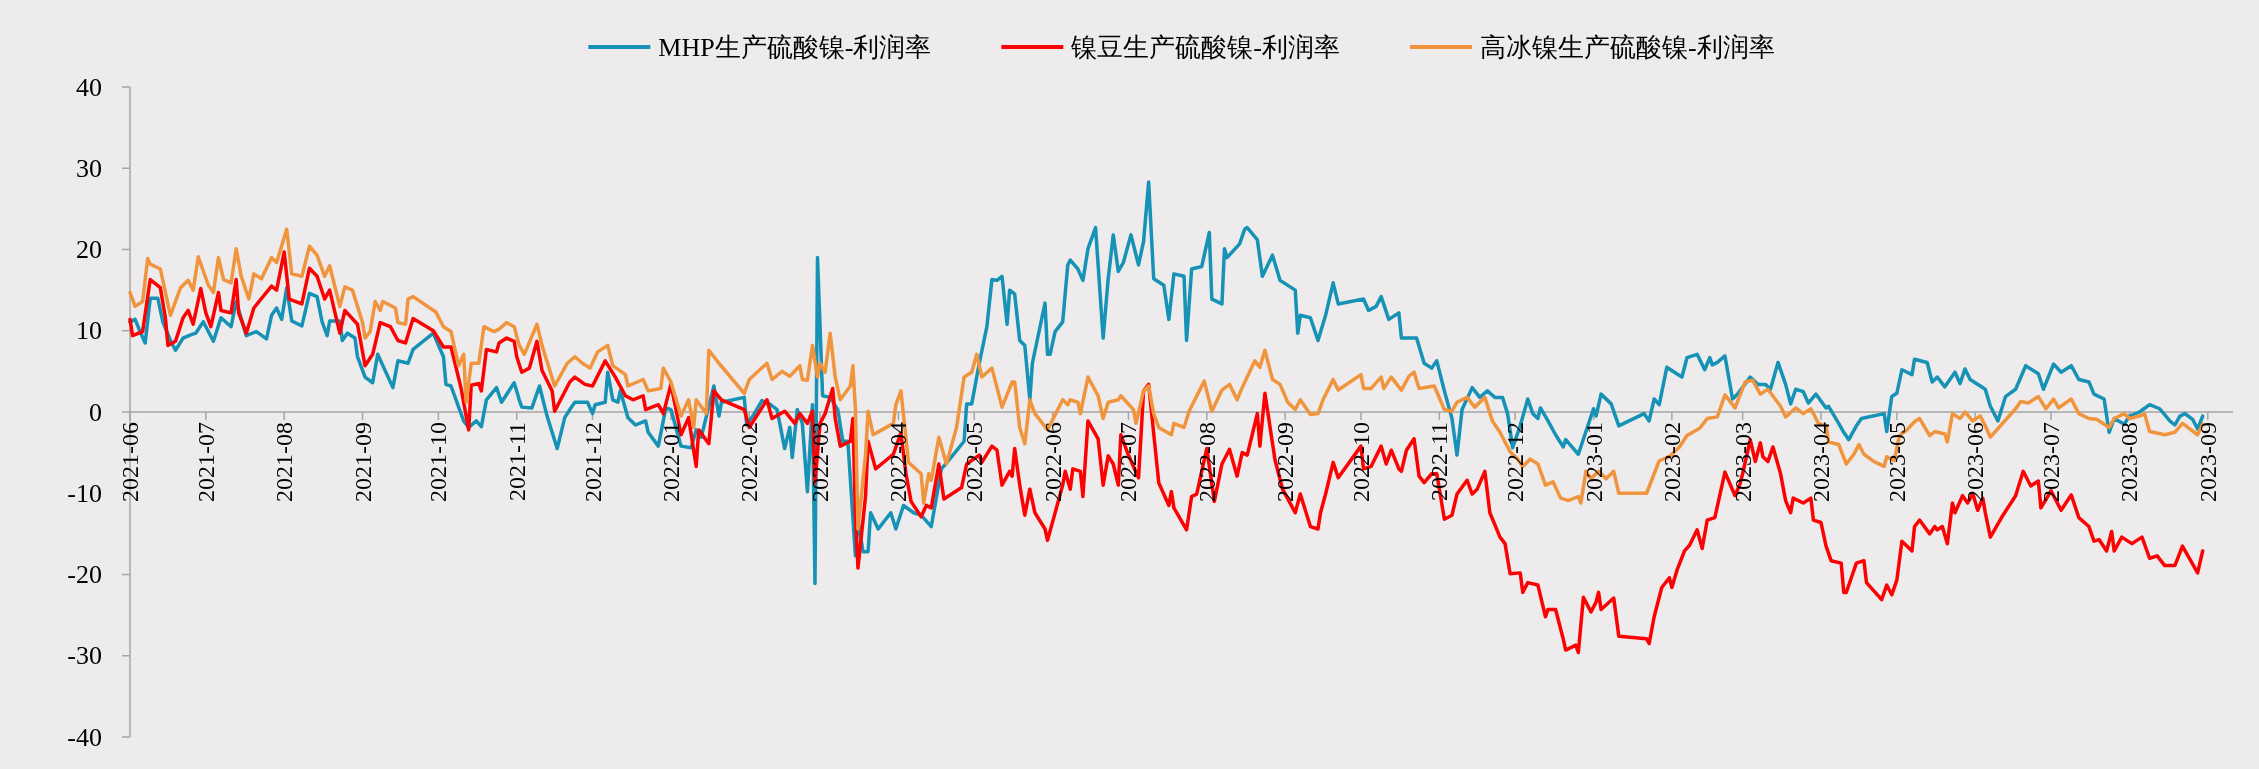  I want to click on x-tick-label: 2022-11, so click(1439, 462).